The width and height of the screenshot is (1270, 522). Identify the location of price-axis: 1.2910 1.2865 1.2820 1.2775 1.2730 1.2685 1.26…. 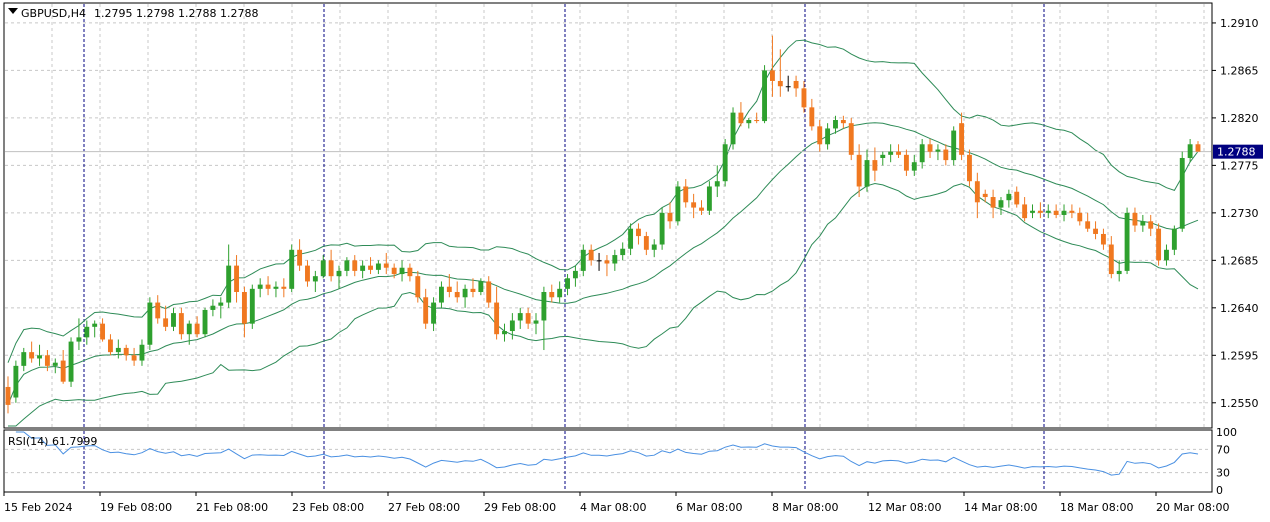
(1235, 213).